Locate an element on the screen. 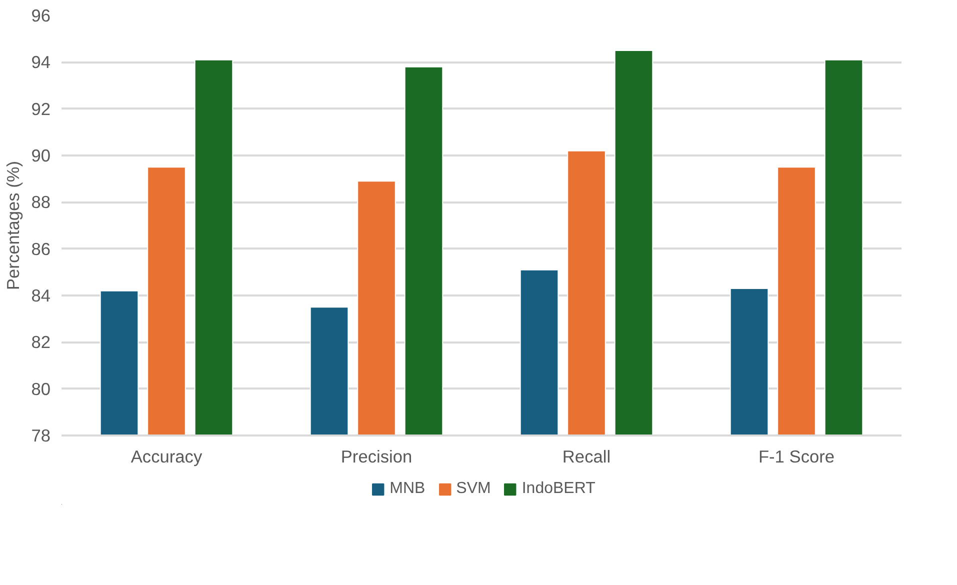 This screenshot has height=585, width=957. y-tick-label: 90 is located at coordinates (41, 156).